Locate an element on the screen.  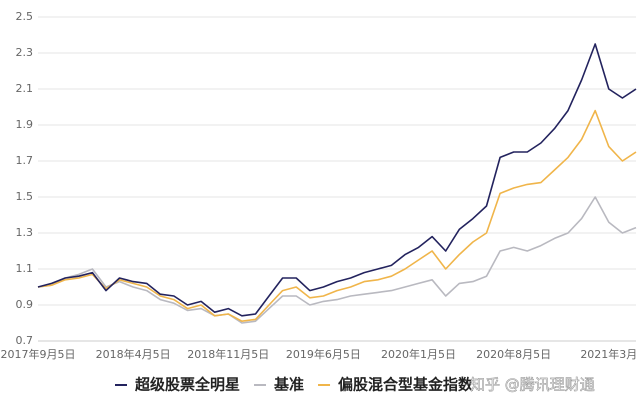
y-tick-label: 2.5 is located at coordinates (25, 16).